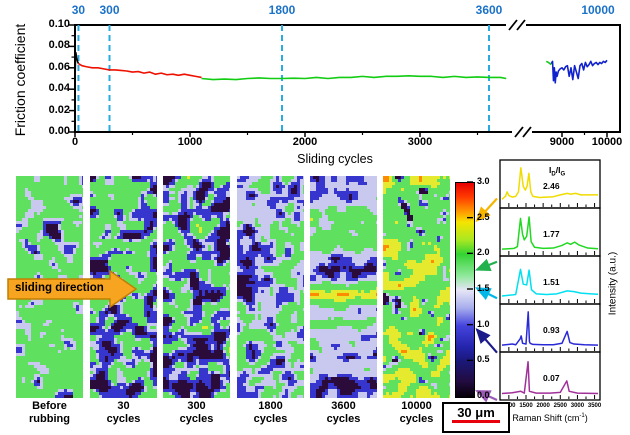  Describe the element at coordinates (49, 406) in the screenshot. I see `map-panel-label-line1: Before` at that location.